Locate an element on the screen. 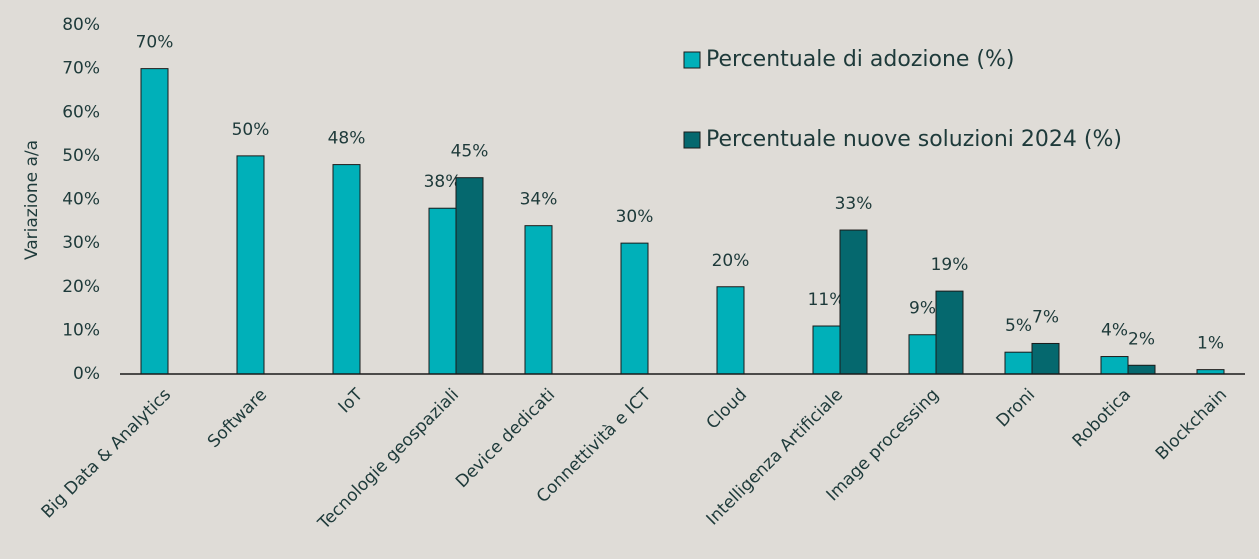 This screenshot has height=559, width=1259. value-label: 33% is located at coordinates (854, 204).